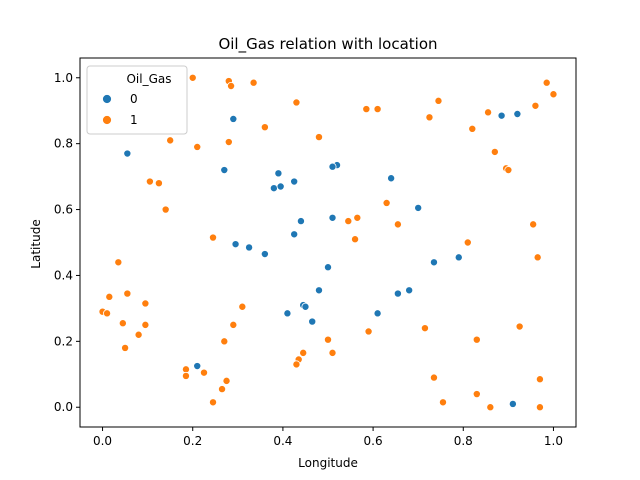 This screenshot has height=480, width=640. What do you see at coordinates (328, 437) in the screenshot?
I see `x-axis: 0.0 0.2 0.4 0.6 0.8 1.0` at bounding box center [328, 437].